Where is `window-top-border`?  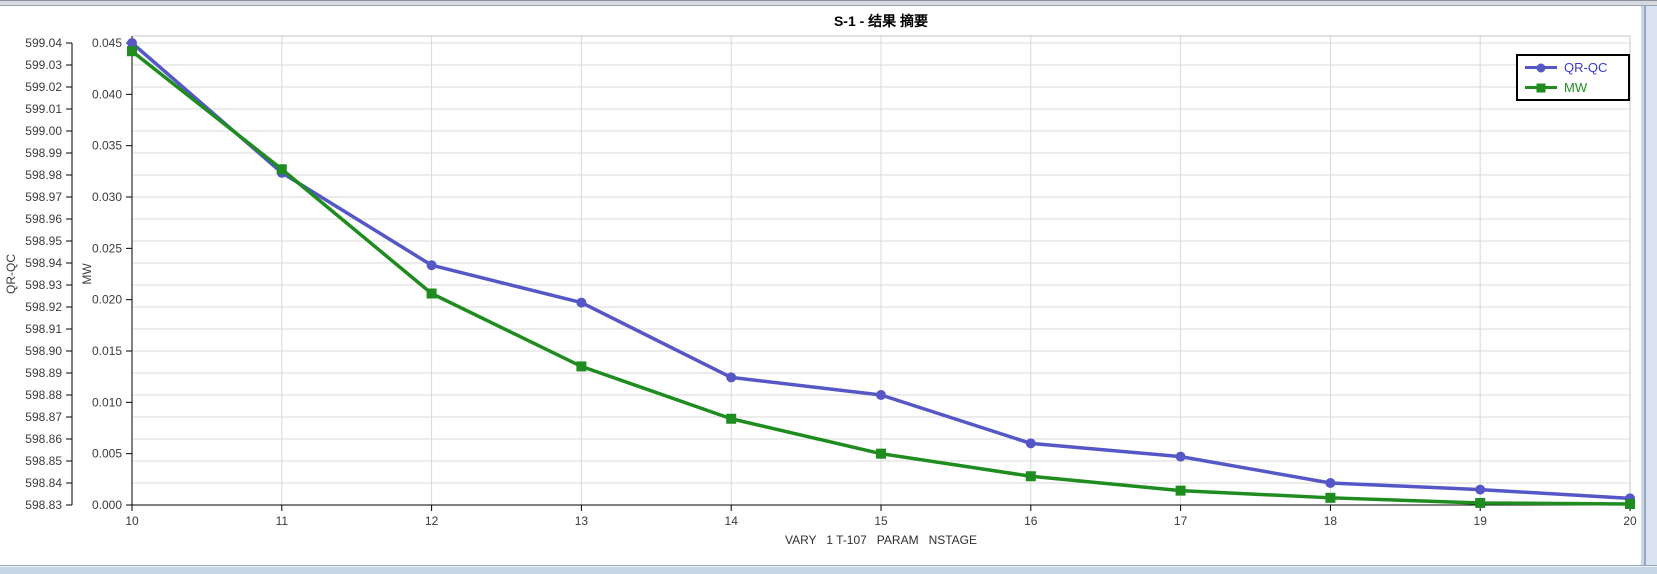
window-top-border is located at coordinates (828, 3).